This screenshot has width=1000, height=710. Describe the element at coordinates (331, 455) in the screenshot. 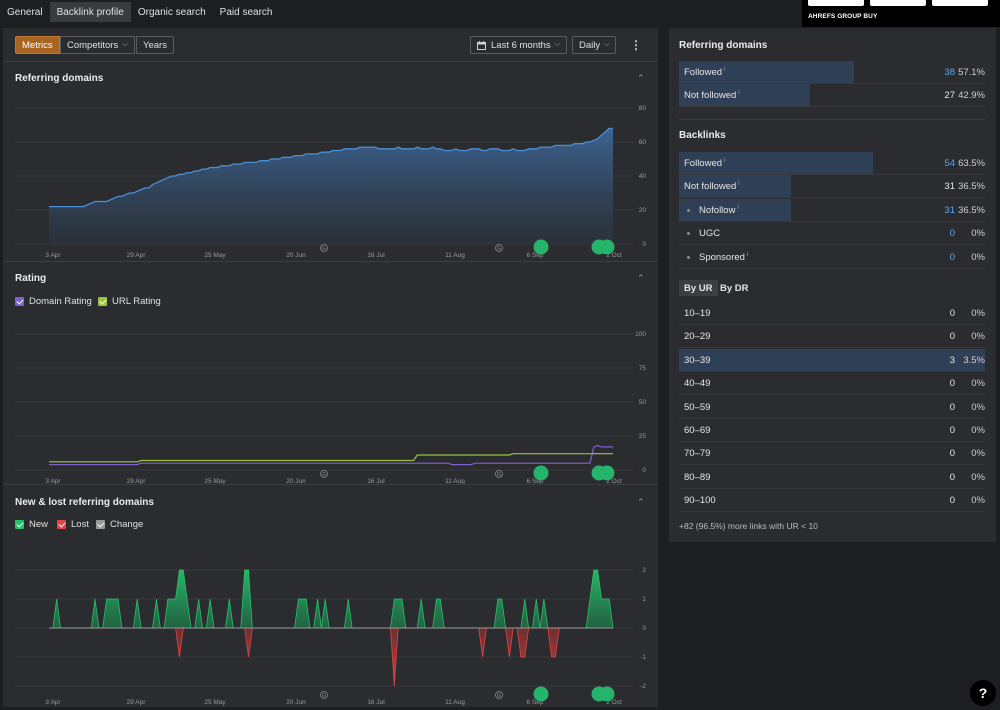

I see `domain-rating-line` at that location.